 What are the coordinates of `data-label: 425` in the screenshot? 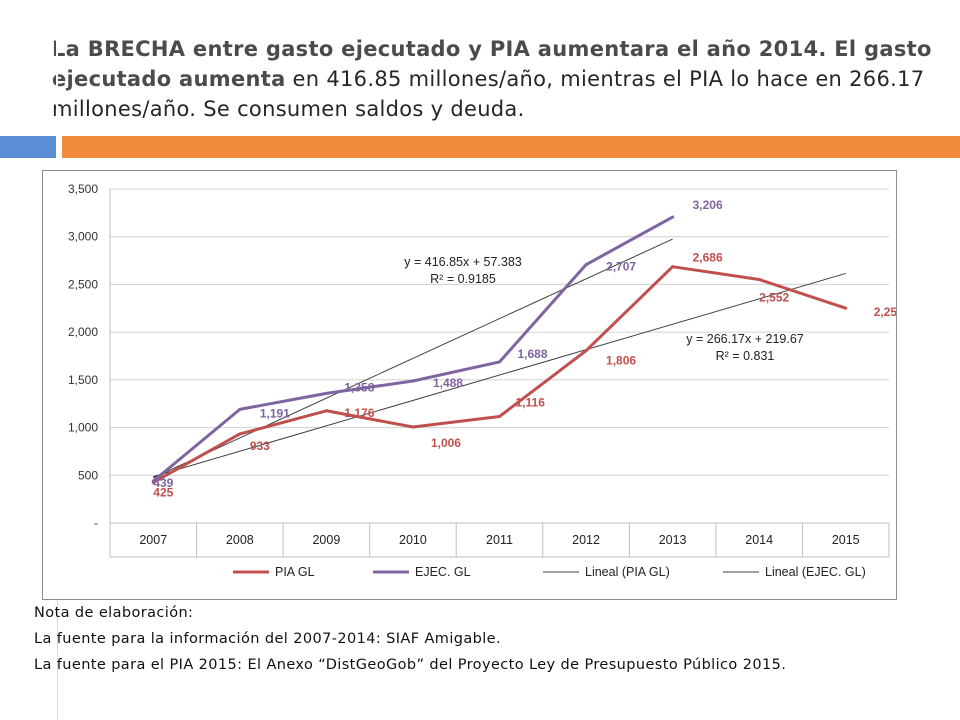 It's located at (163, 492).